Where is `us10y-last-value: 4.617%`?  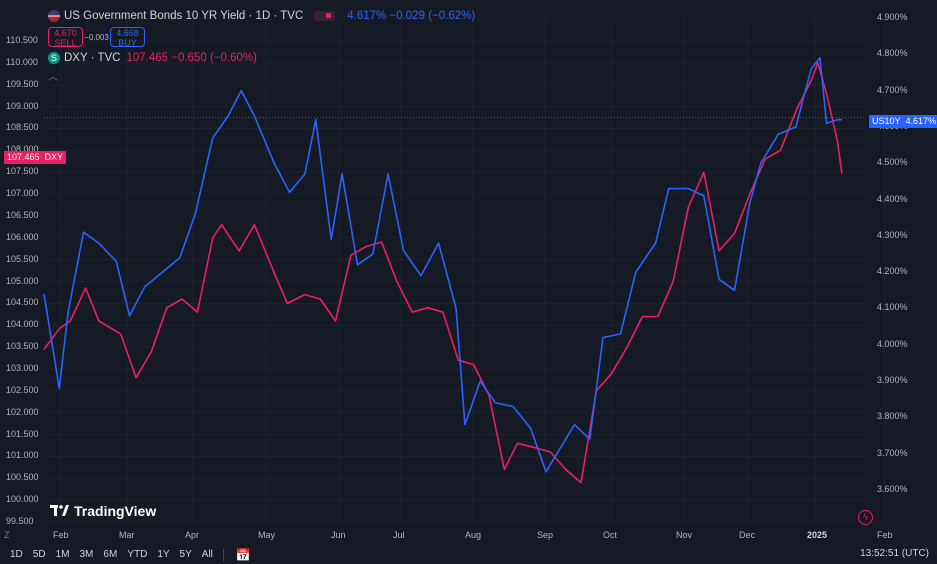
us10y-last-value: 4.617% is located at coordinates (367, 16).